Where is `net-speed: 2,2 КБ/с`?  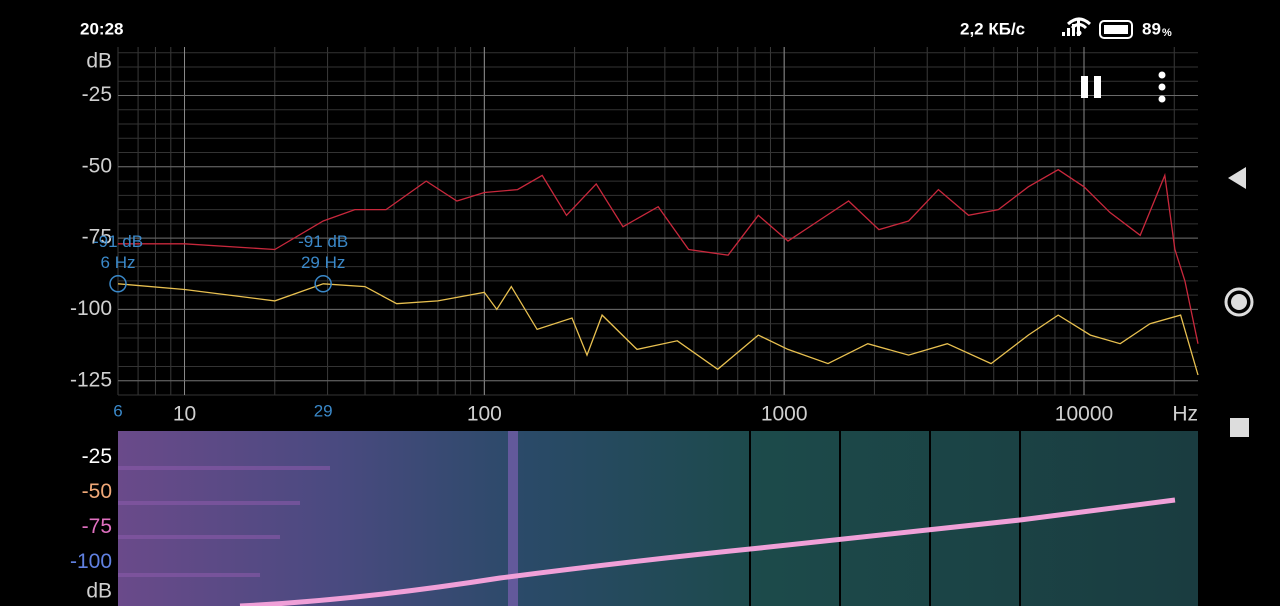 net-speed: 2,2 КБ/с is located at coordinates (992, 28).